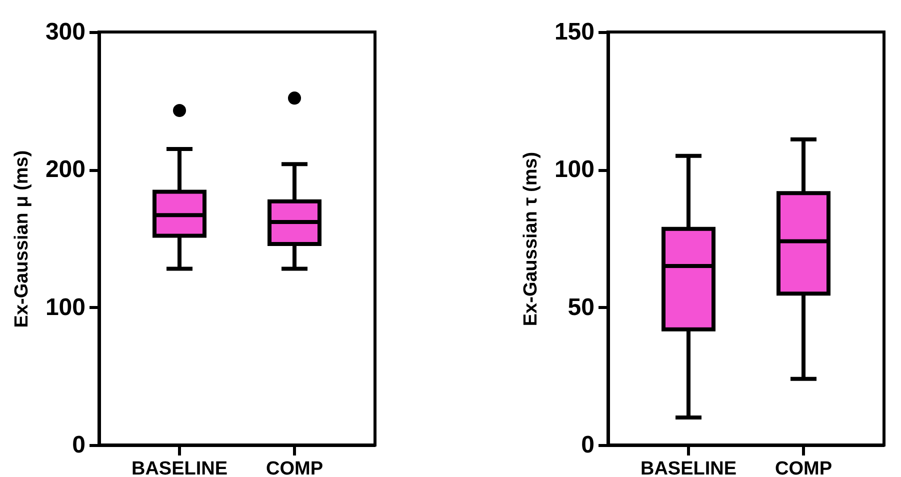 This screenshot has height=477, width=901. What do you see at coordinates (531, 239) in the screenshot?
I see `y-axis-title: Ex-Gaussian τ (ms)` at bounding box center [531, 239].